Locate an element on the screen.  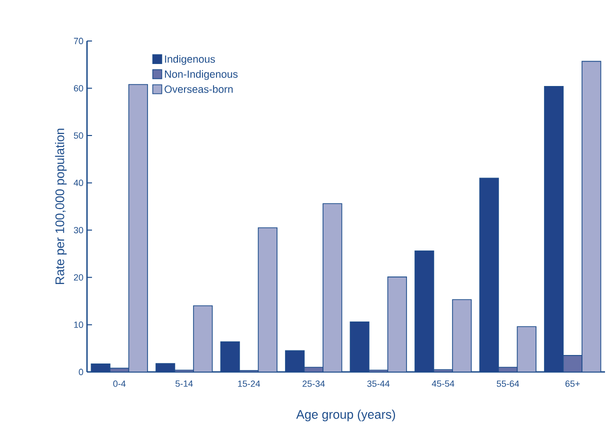
x-tick-label: 25-34 is located at coordinates (313, 383).